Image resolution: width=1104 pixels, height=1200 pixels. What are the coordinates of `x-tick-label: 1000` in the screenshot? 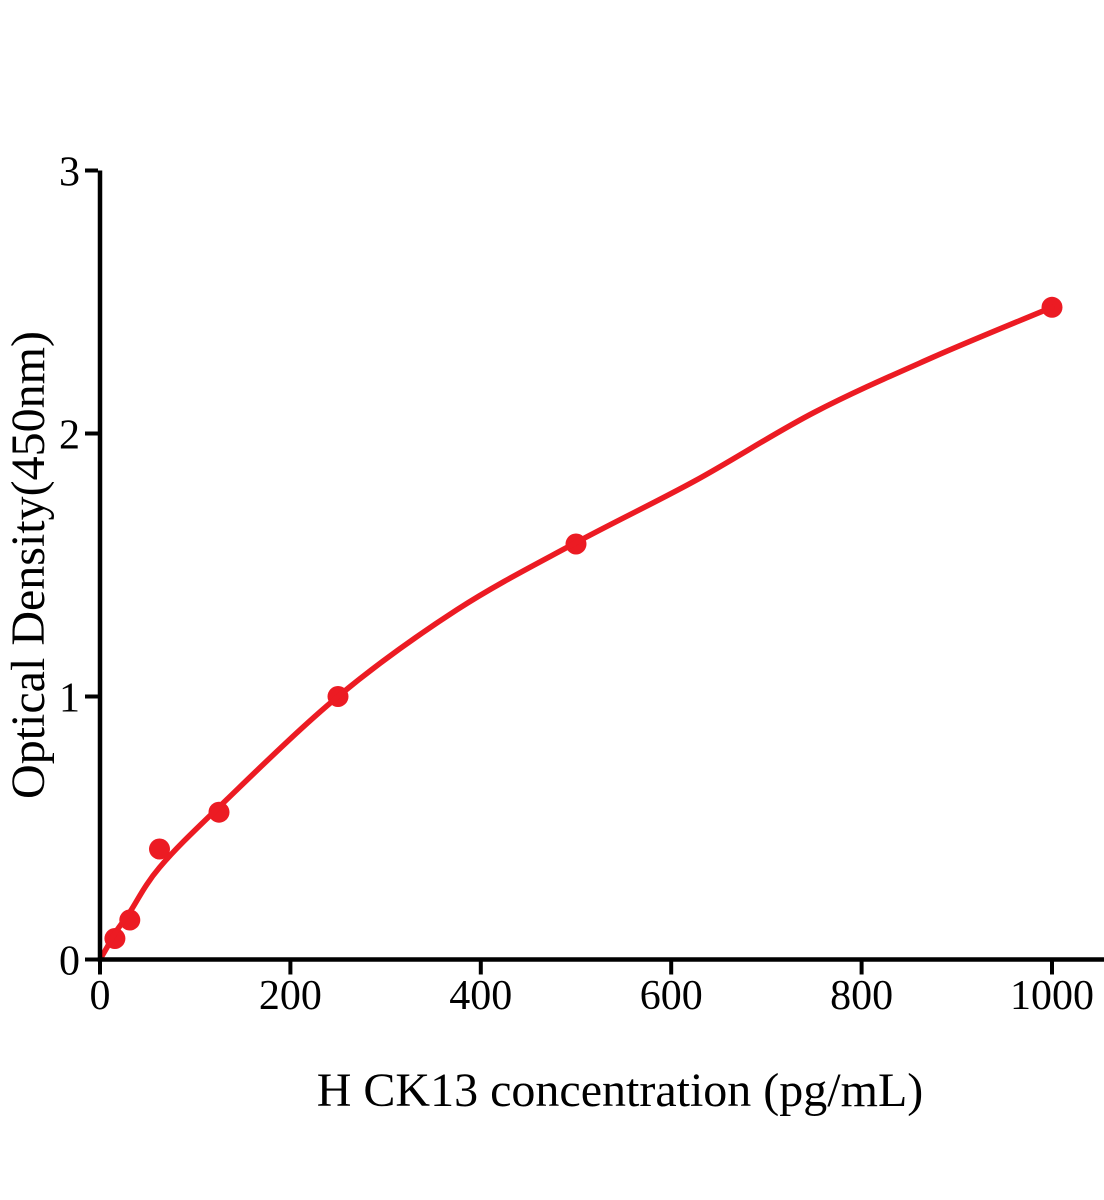 It's located at (1052, 996).